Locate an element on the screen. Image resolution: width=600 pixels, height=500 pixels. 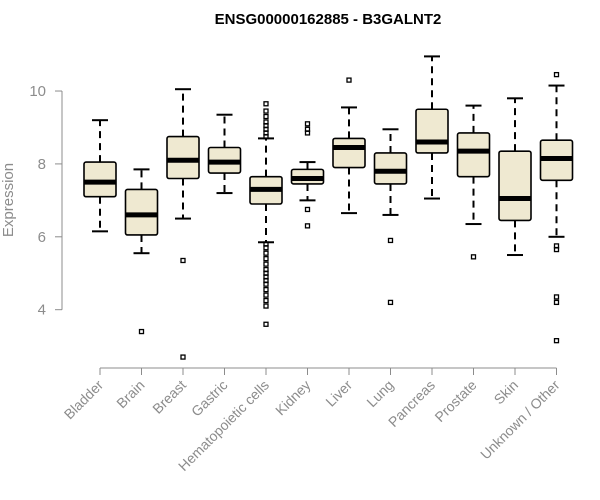
x-tick-label: Breast is located at coordinates (169, 397).